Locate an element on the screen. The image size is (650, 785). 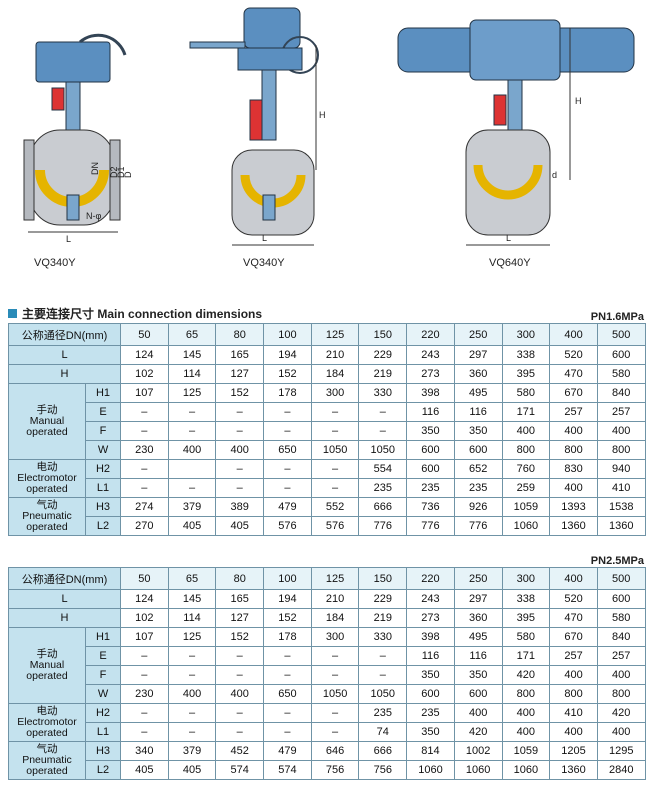
value-cell: 338 is located at coordinates (526, 599).